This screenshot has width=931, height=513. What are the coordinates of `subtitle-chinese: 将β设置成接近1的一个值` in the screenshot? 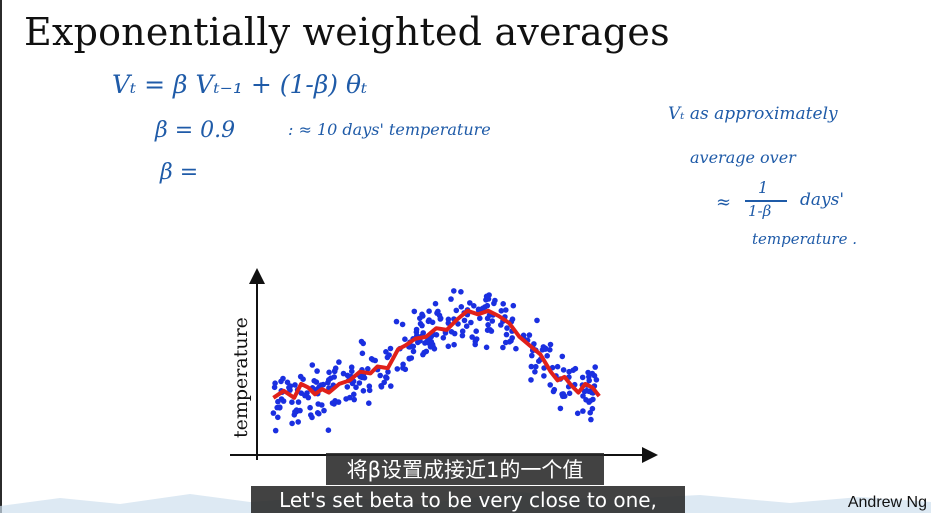 It's located at (465, 469).